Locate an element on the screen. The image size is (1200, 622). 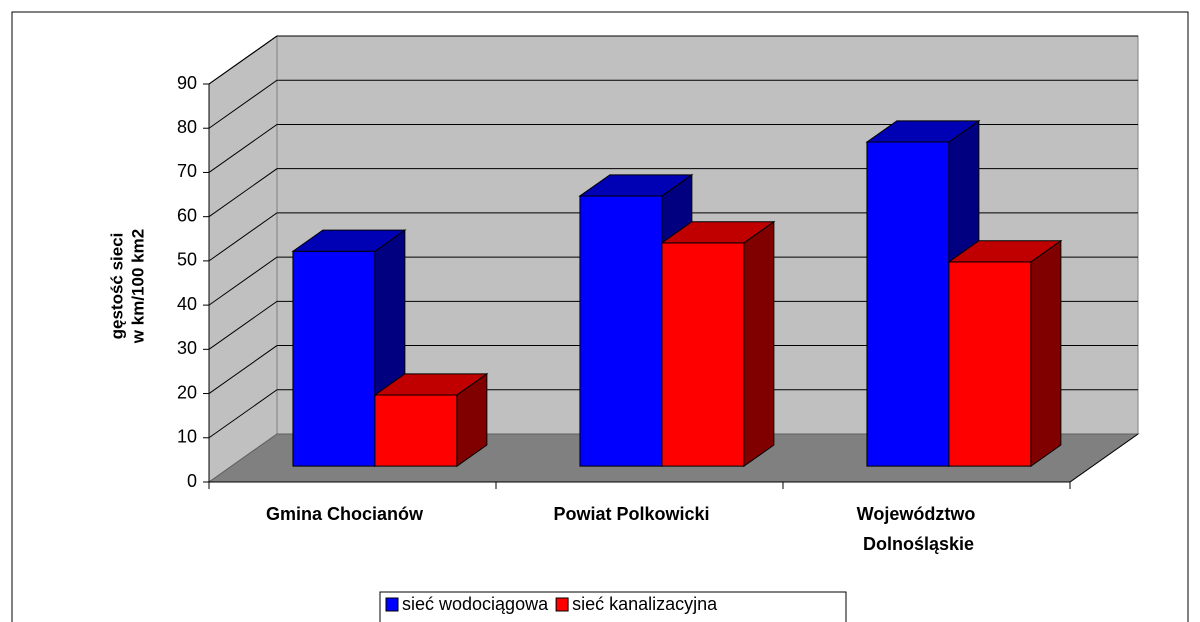
y-tick-label: 80 is located at coordinates (187, 127).